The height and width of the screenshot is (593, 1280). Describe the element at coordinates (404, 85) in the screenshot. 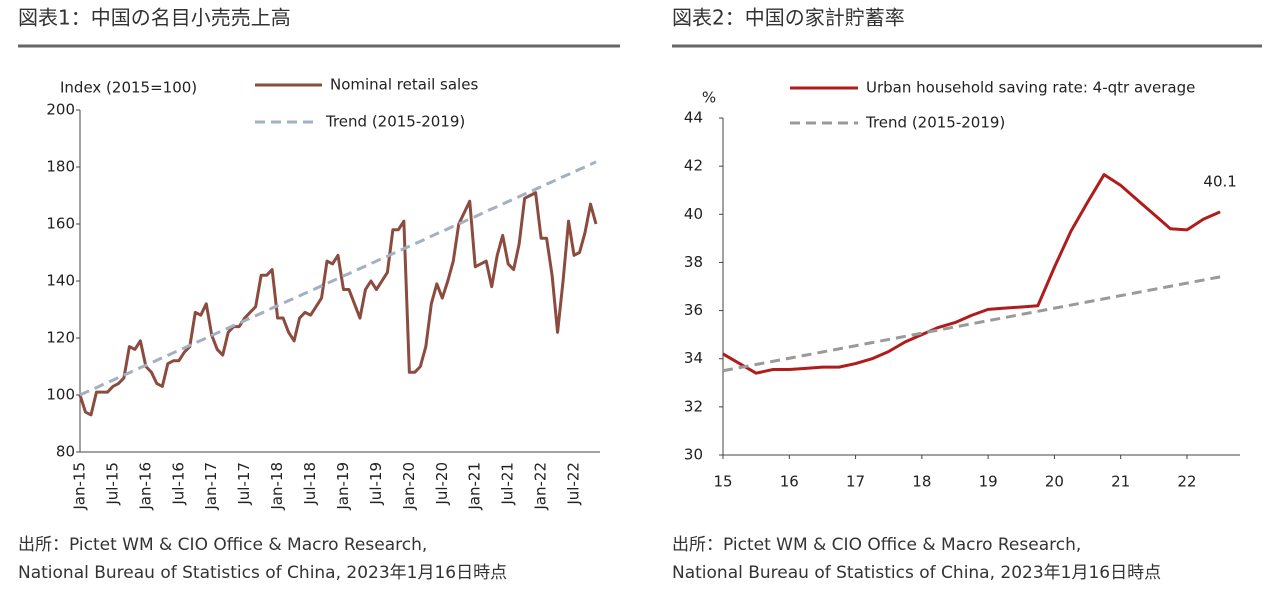

I see `legend-label: Nominal retail sales` at that location.